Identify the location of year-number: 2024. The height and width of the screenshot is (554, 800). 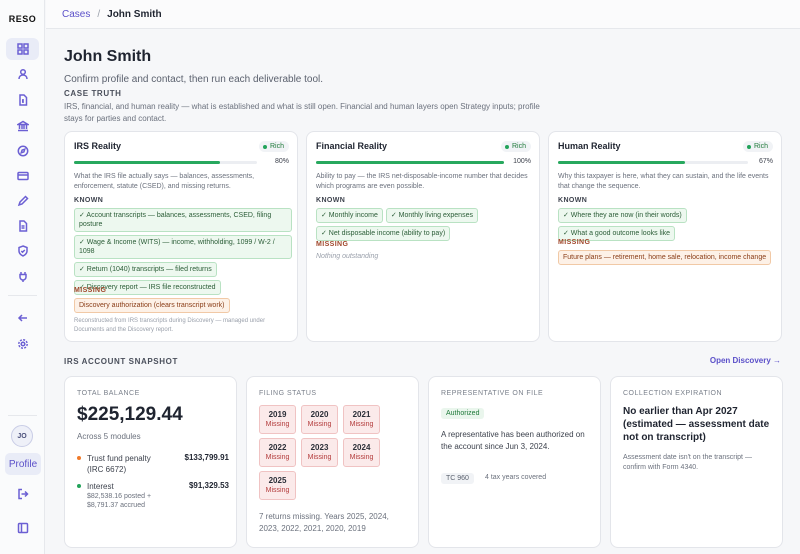
(361, 447).